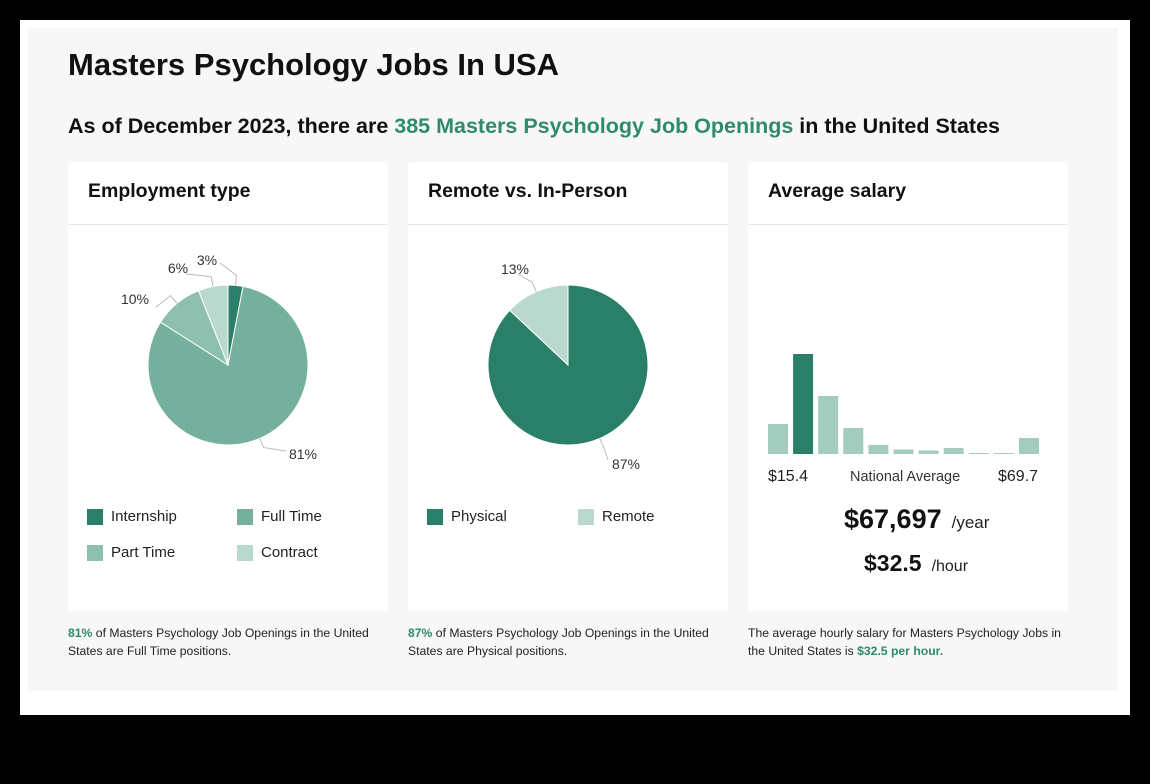 The height and width of the screenshot is (784, 1150). I want to click on hourly-salary-value: $32.5, so click(893, 563).